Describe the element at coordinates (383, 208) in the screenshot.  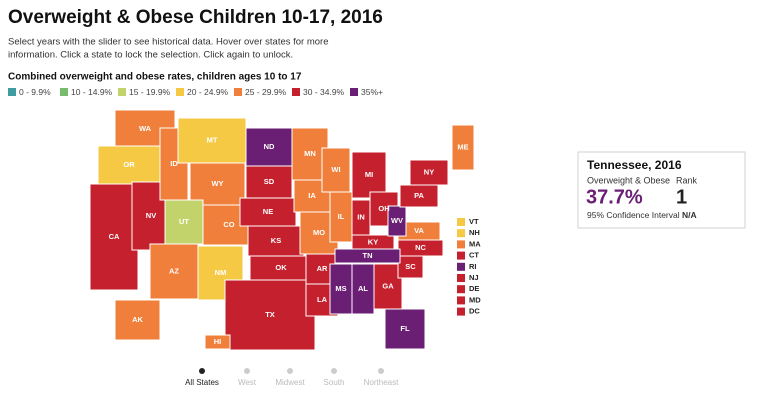
I see `state-label: OH` at that location.